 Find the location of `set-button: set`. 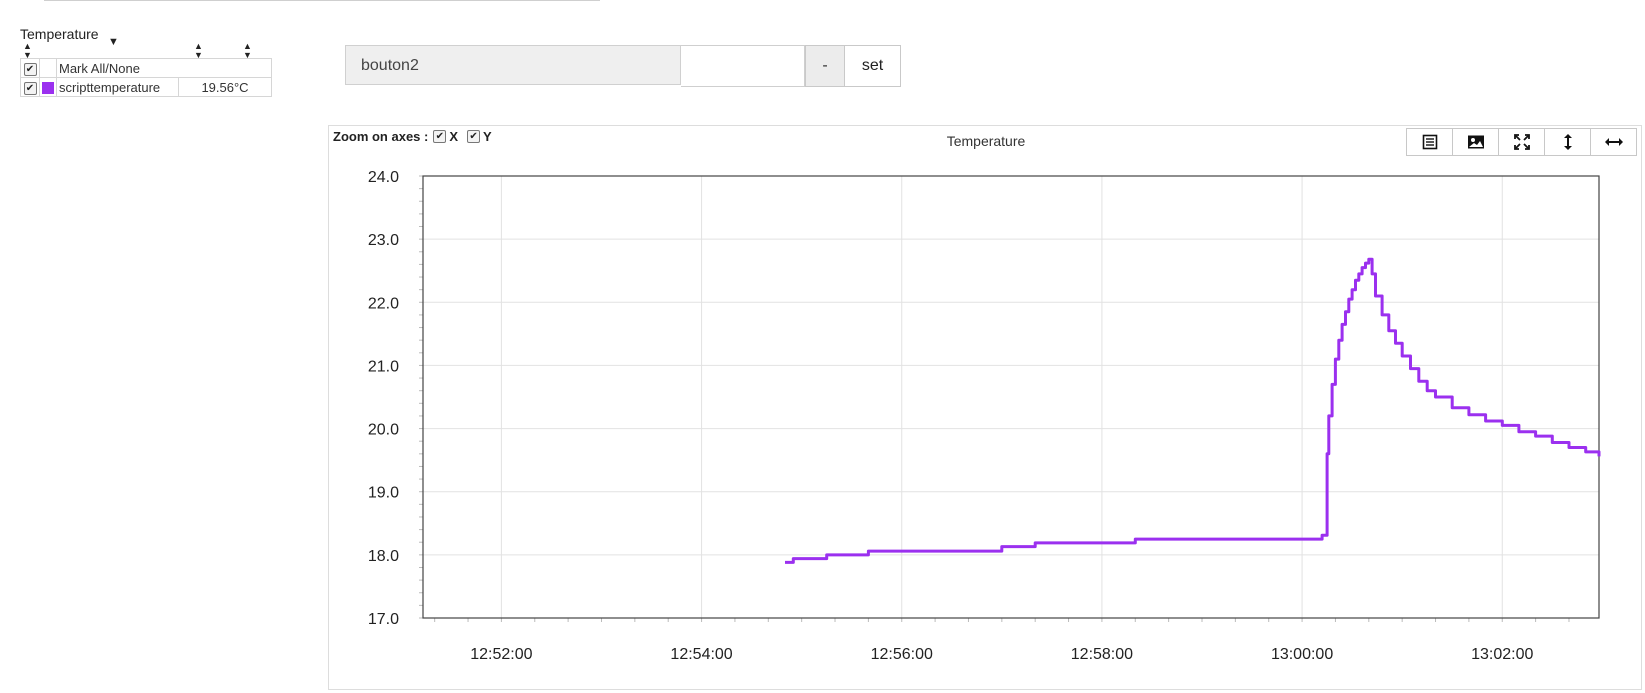

set-button: set is located at coordinates (873, 66).